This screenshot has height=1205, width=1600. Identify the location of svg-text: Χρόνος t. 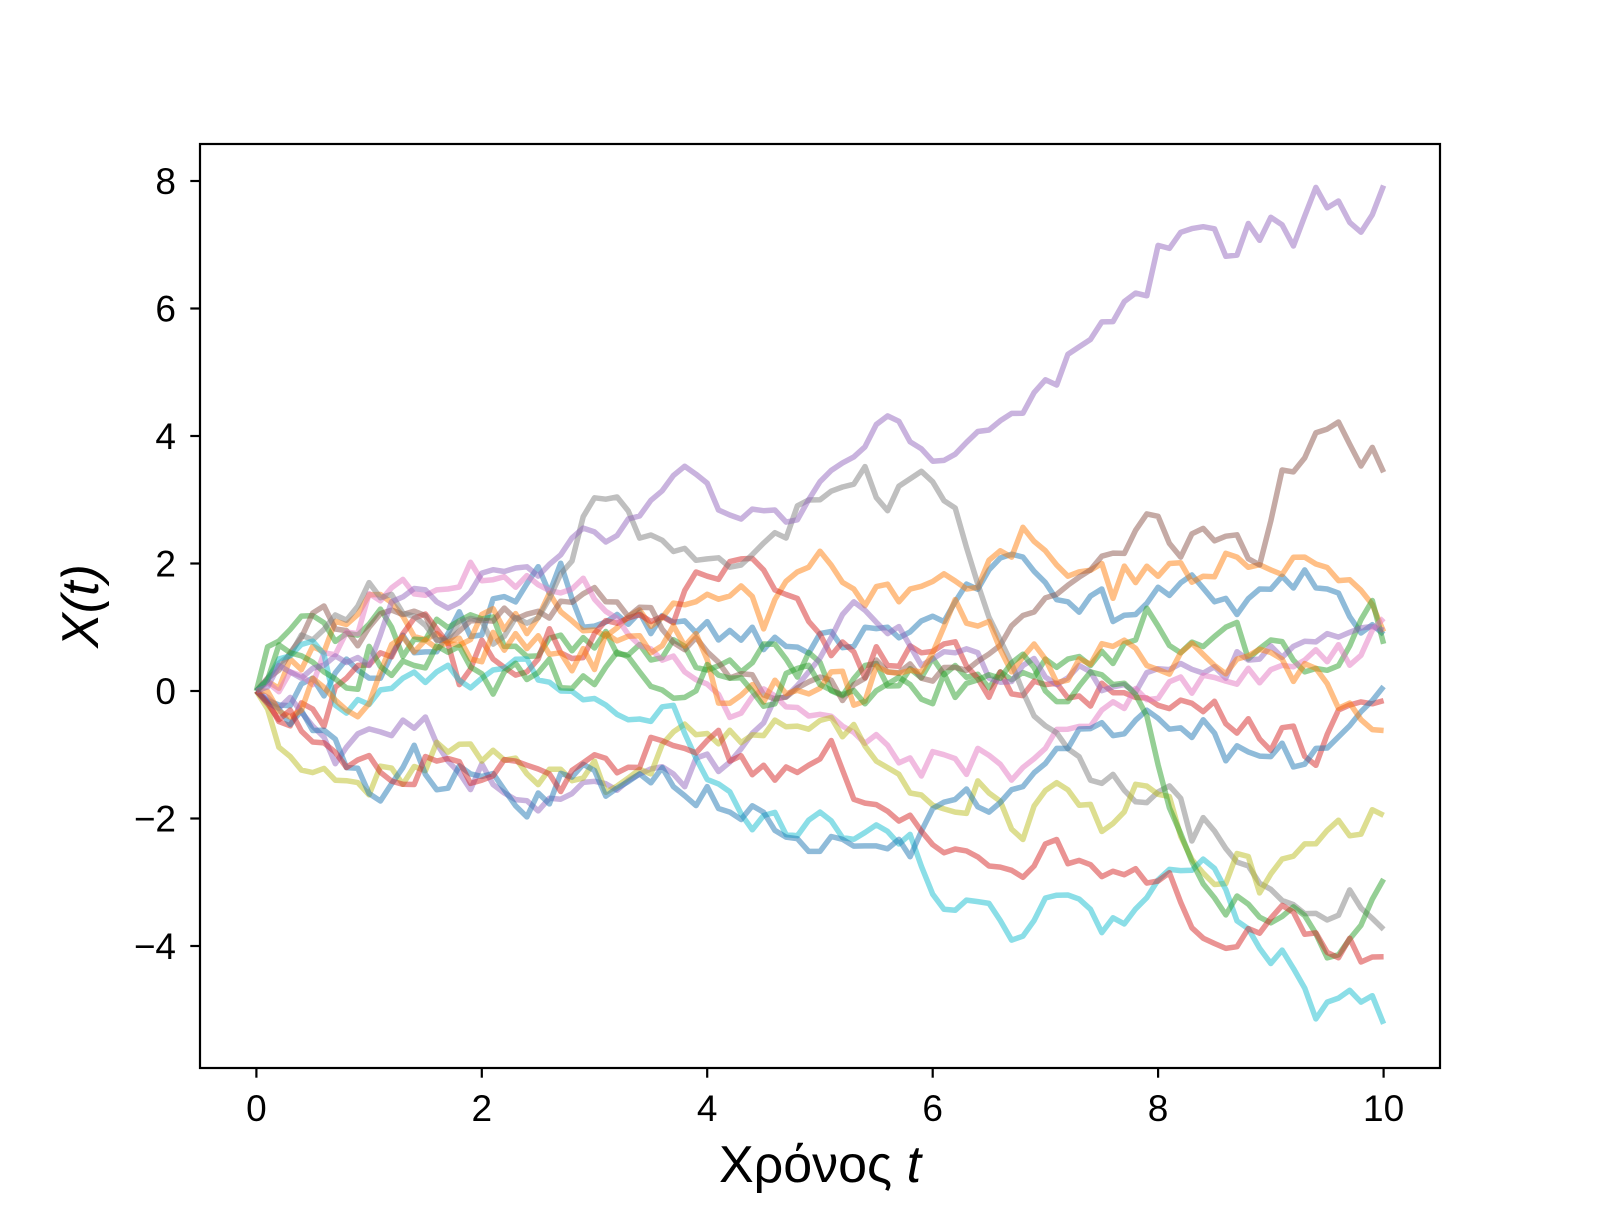
(821, 1165).